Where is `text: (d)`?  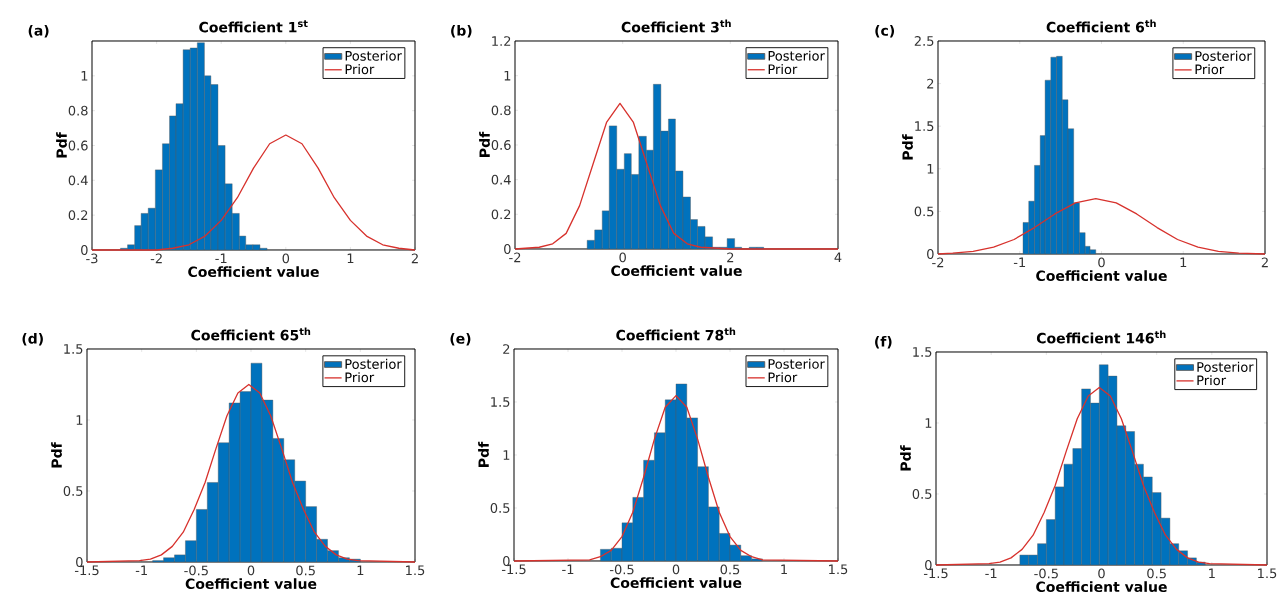 text: (d) is located at coordinates (32, 339).